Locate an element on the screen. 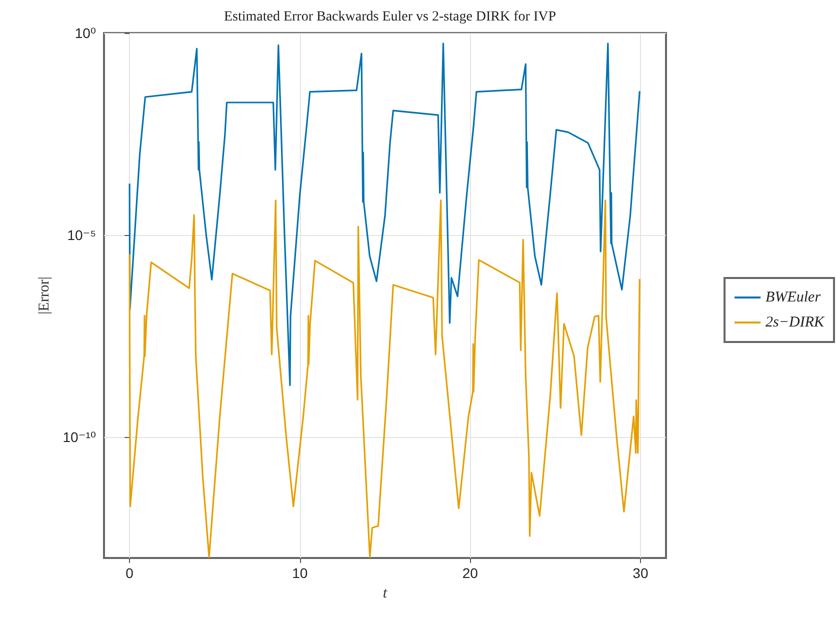  x-tick-label: 0 is located at coordinates (130, 573).